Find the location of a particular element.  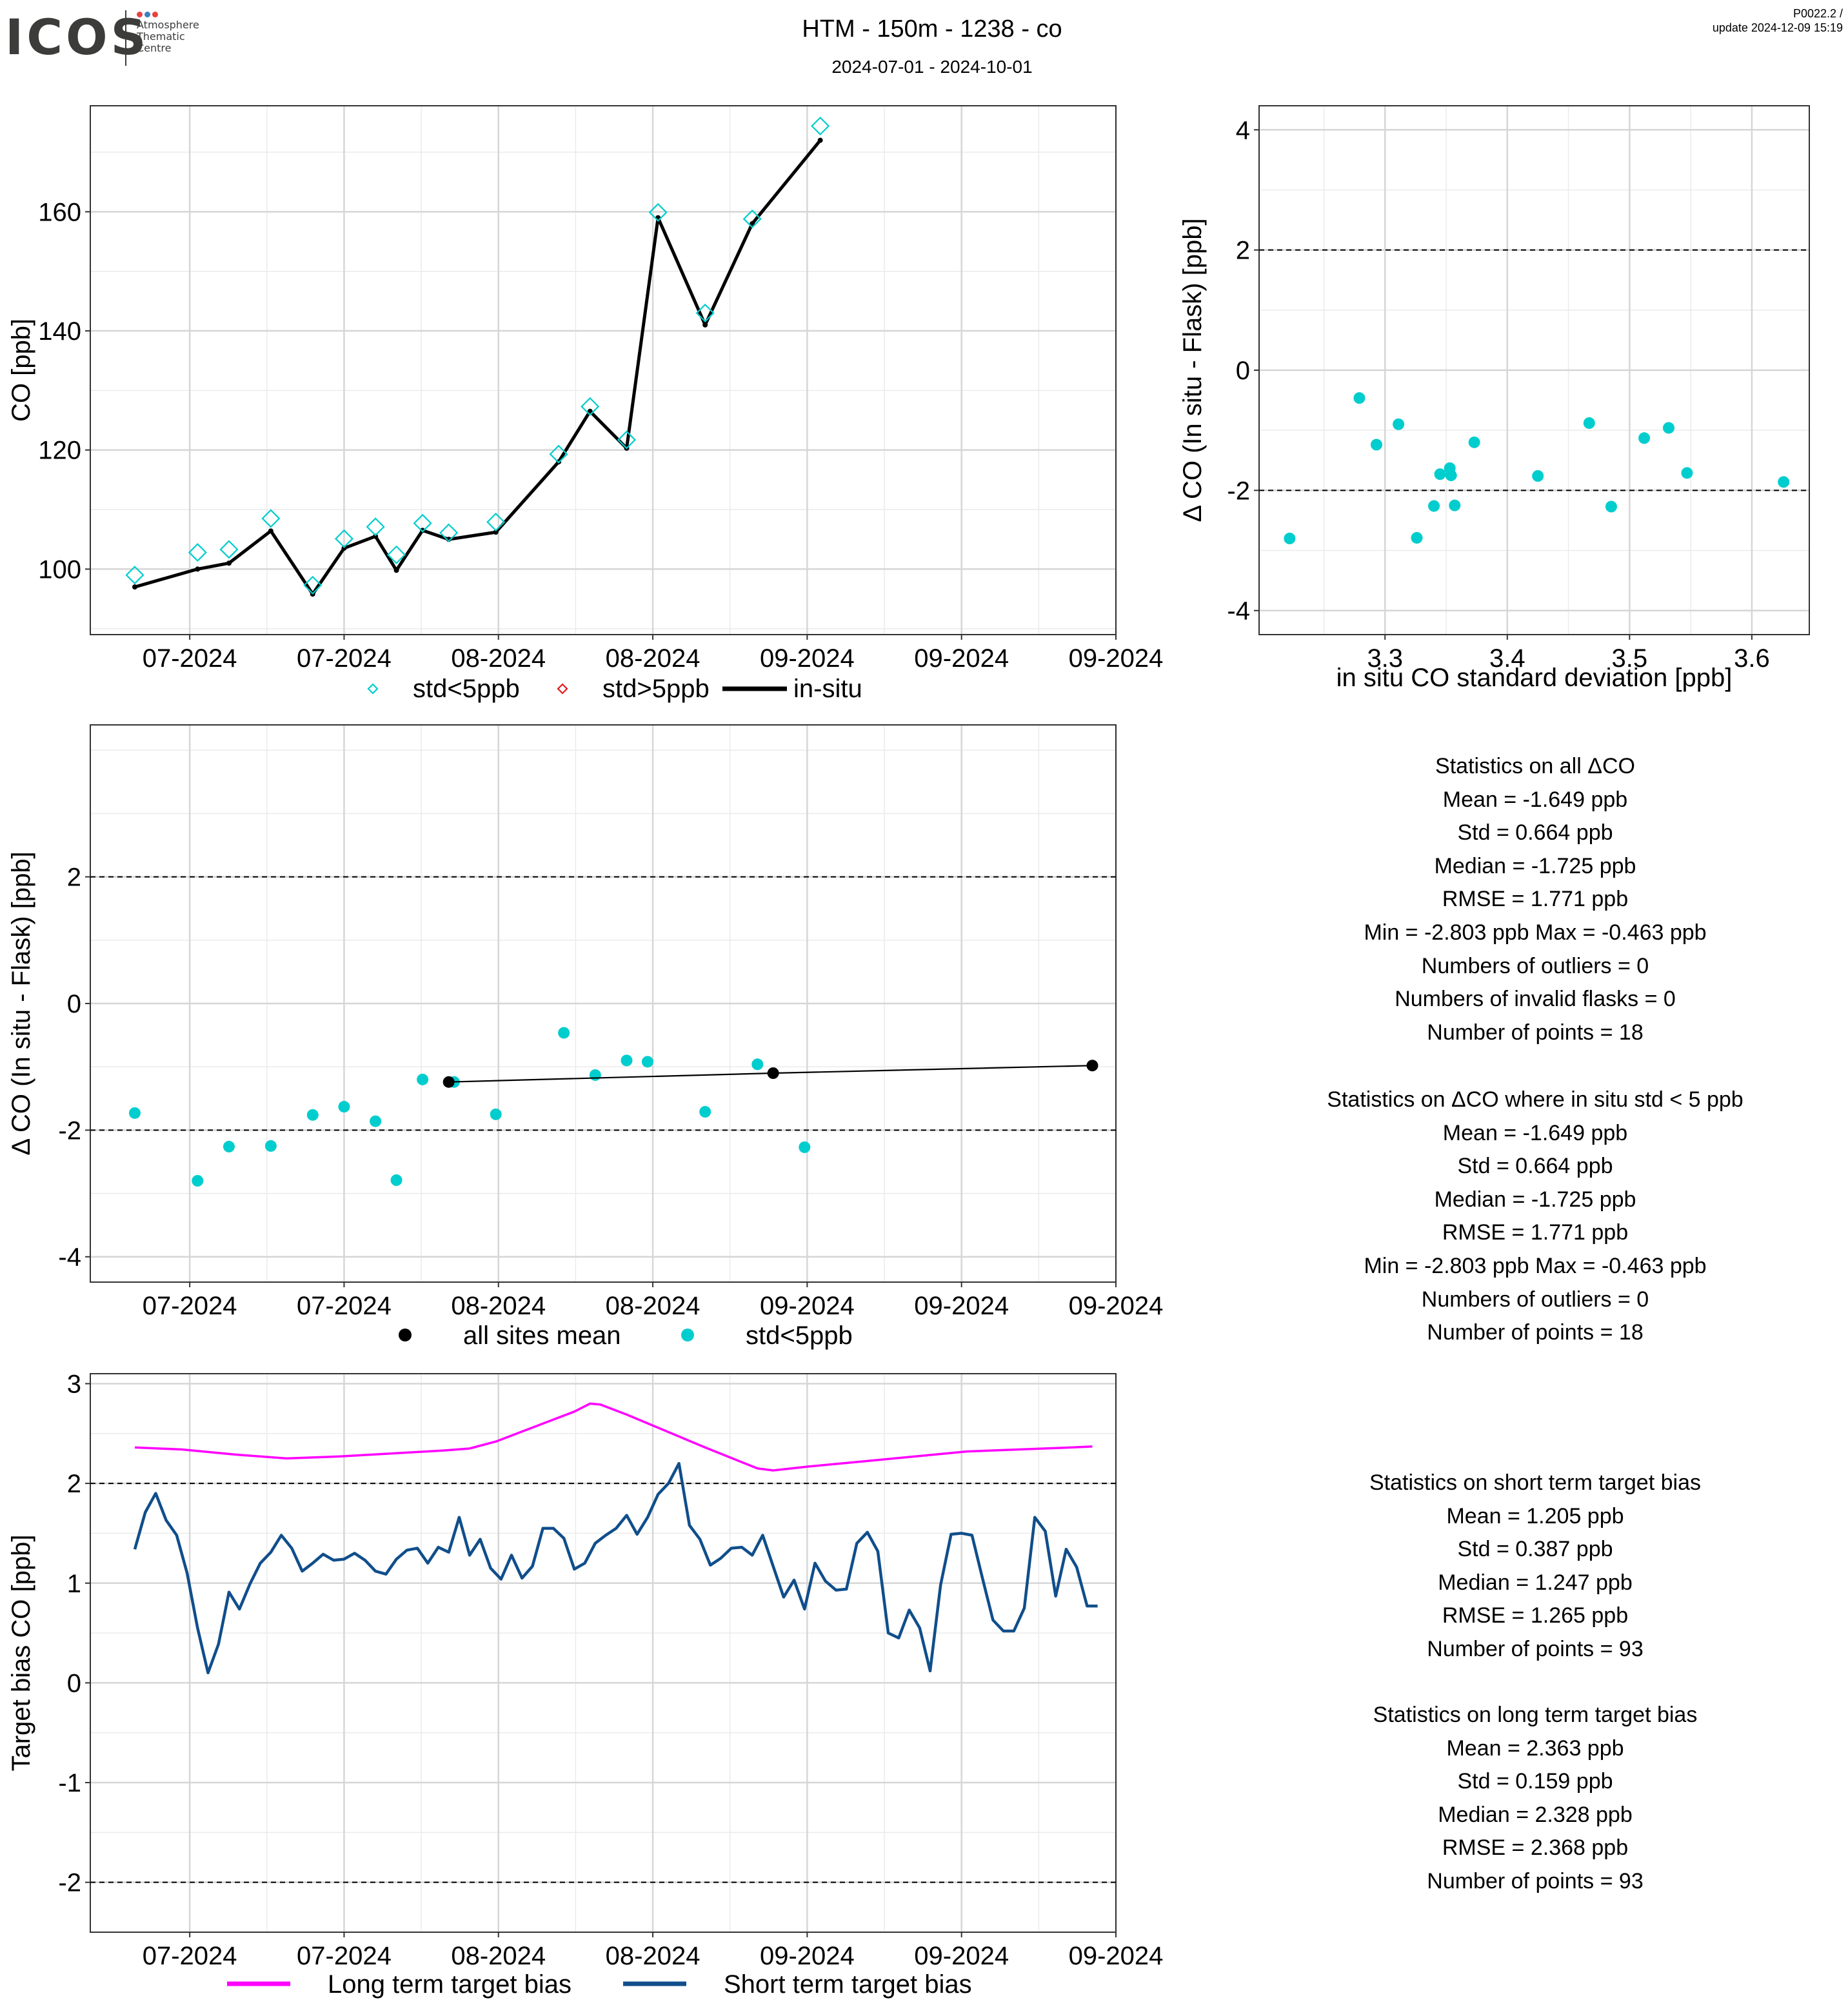

logo-subtitle-line: Thematic is located at coordinates (161, 36).